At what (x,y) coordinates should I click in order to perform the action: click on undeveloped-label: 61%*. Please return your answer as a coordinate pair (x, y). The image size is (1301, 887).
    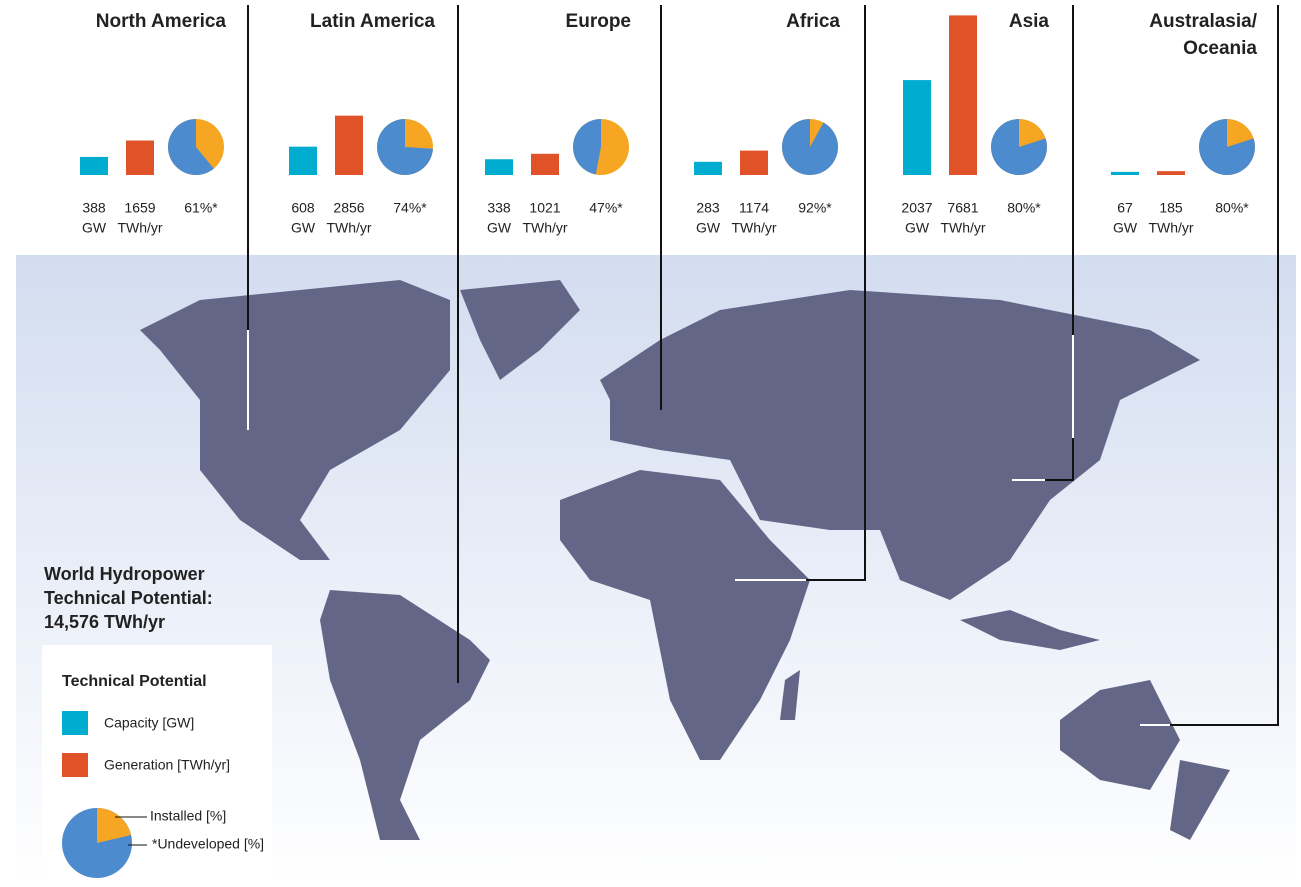
    Looking at the image, I should click on (201, 208).